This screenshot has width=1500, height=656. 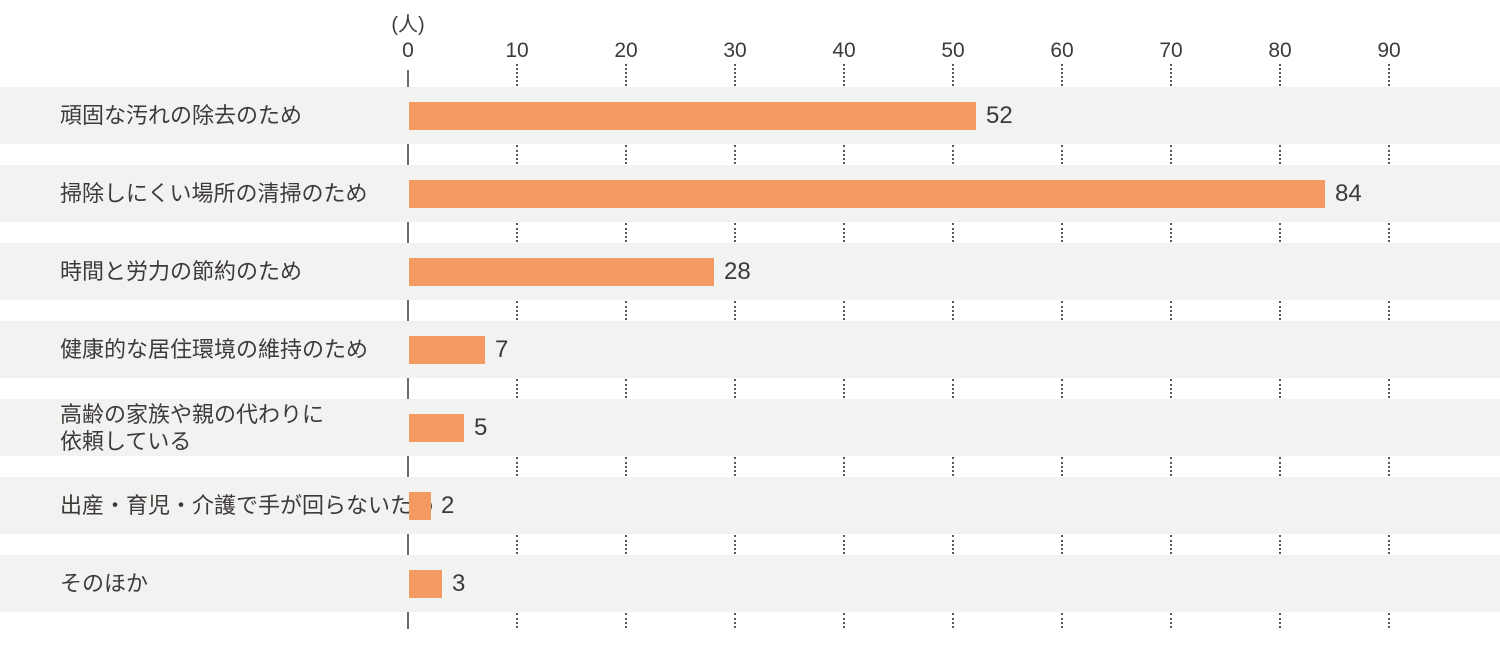 I want to click on axis-unit-label: (人), so click(x=408, y=25).